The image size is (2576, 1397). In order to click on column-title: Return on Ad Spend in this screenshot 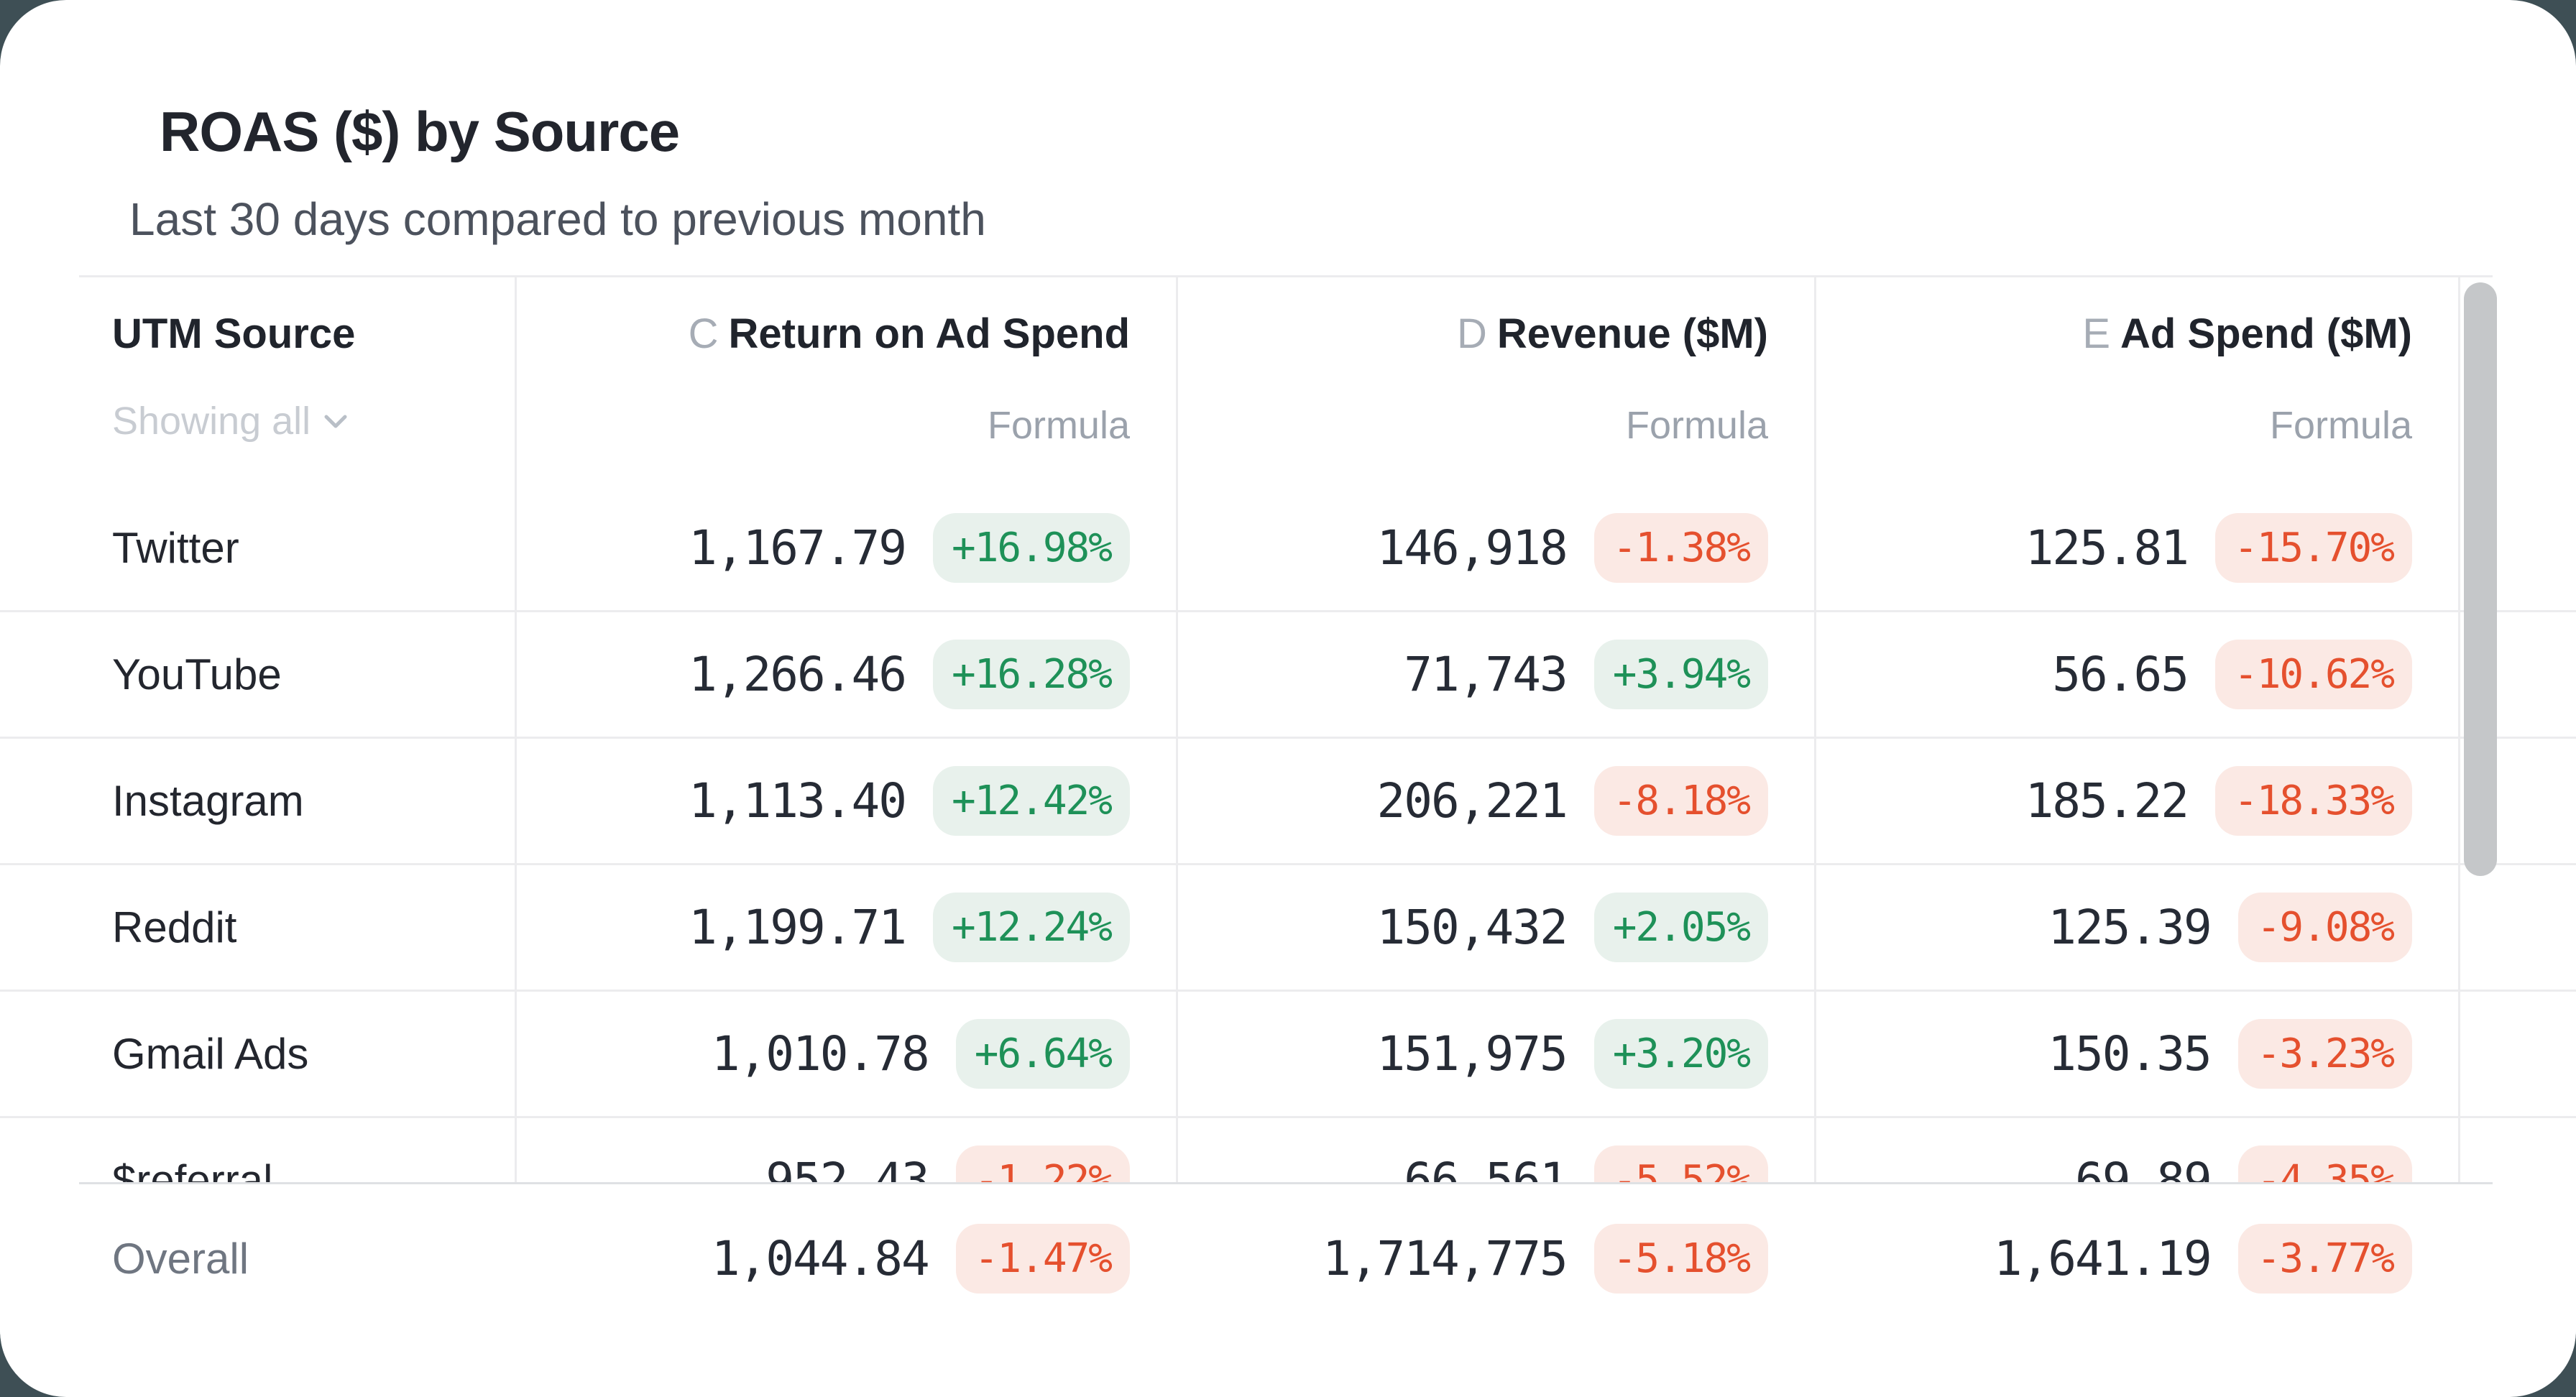, I will do `click(929, 333)`.